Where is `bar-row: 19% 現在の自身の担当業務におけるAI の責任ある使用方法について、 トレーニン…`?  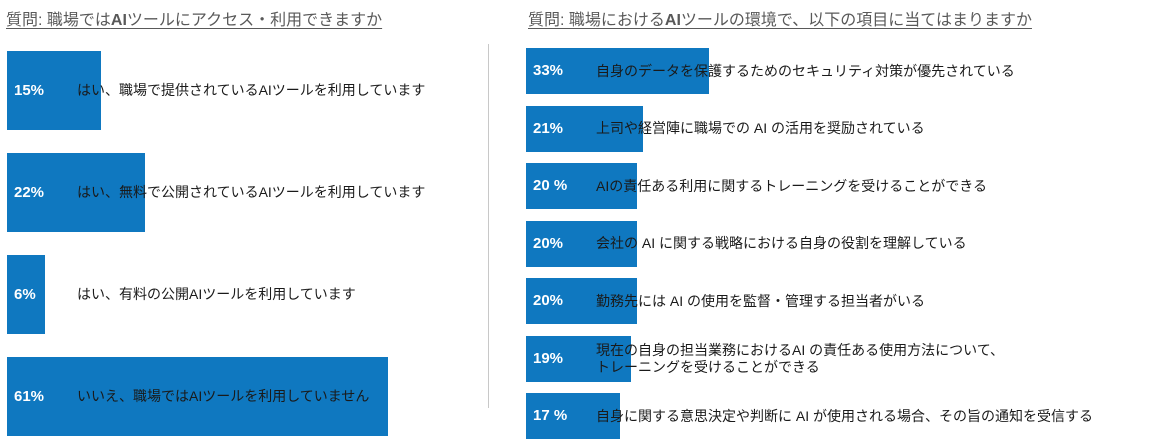 bar-row: 19% 現在の自身の担当業務におけるAI の責任ある使用方法について、 トレーニン… is located at coordinates (846, 358).